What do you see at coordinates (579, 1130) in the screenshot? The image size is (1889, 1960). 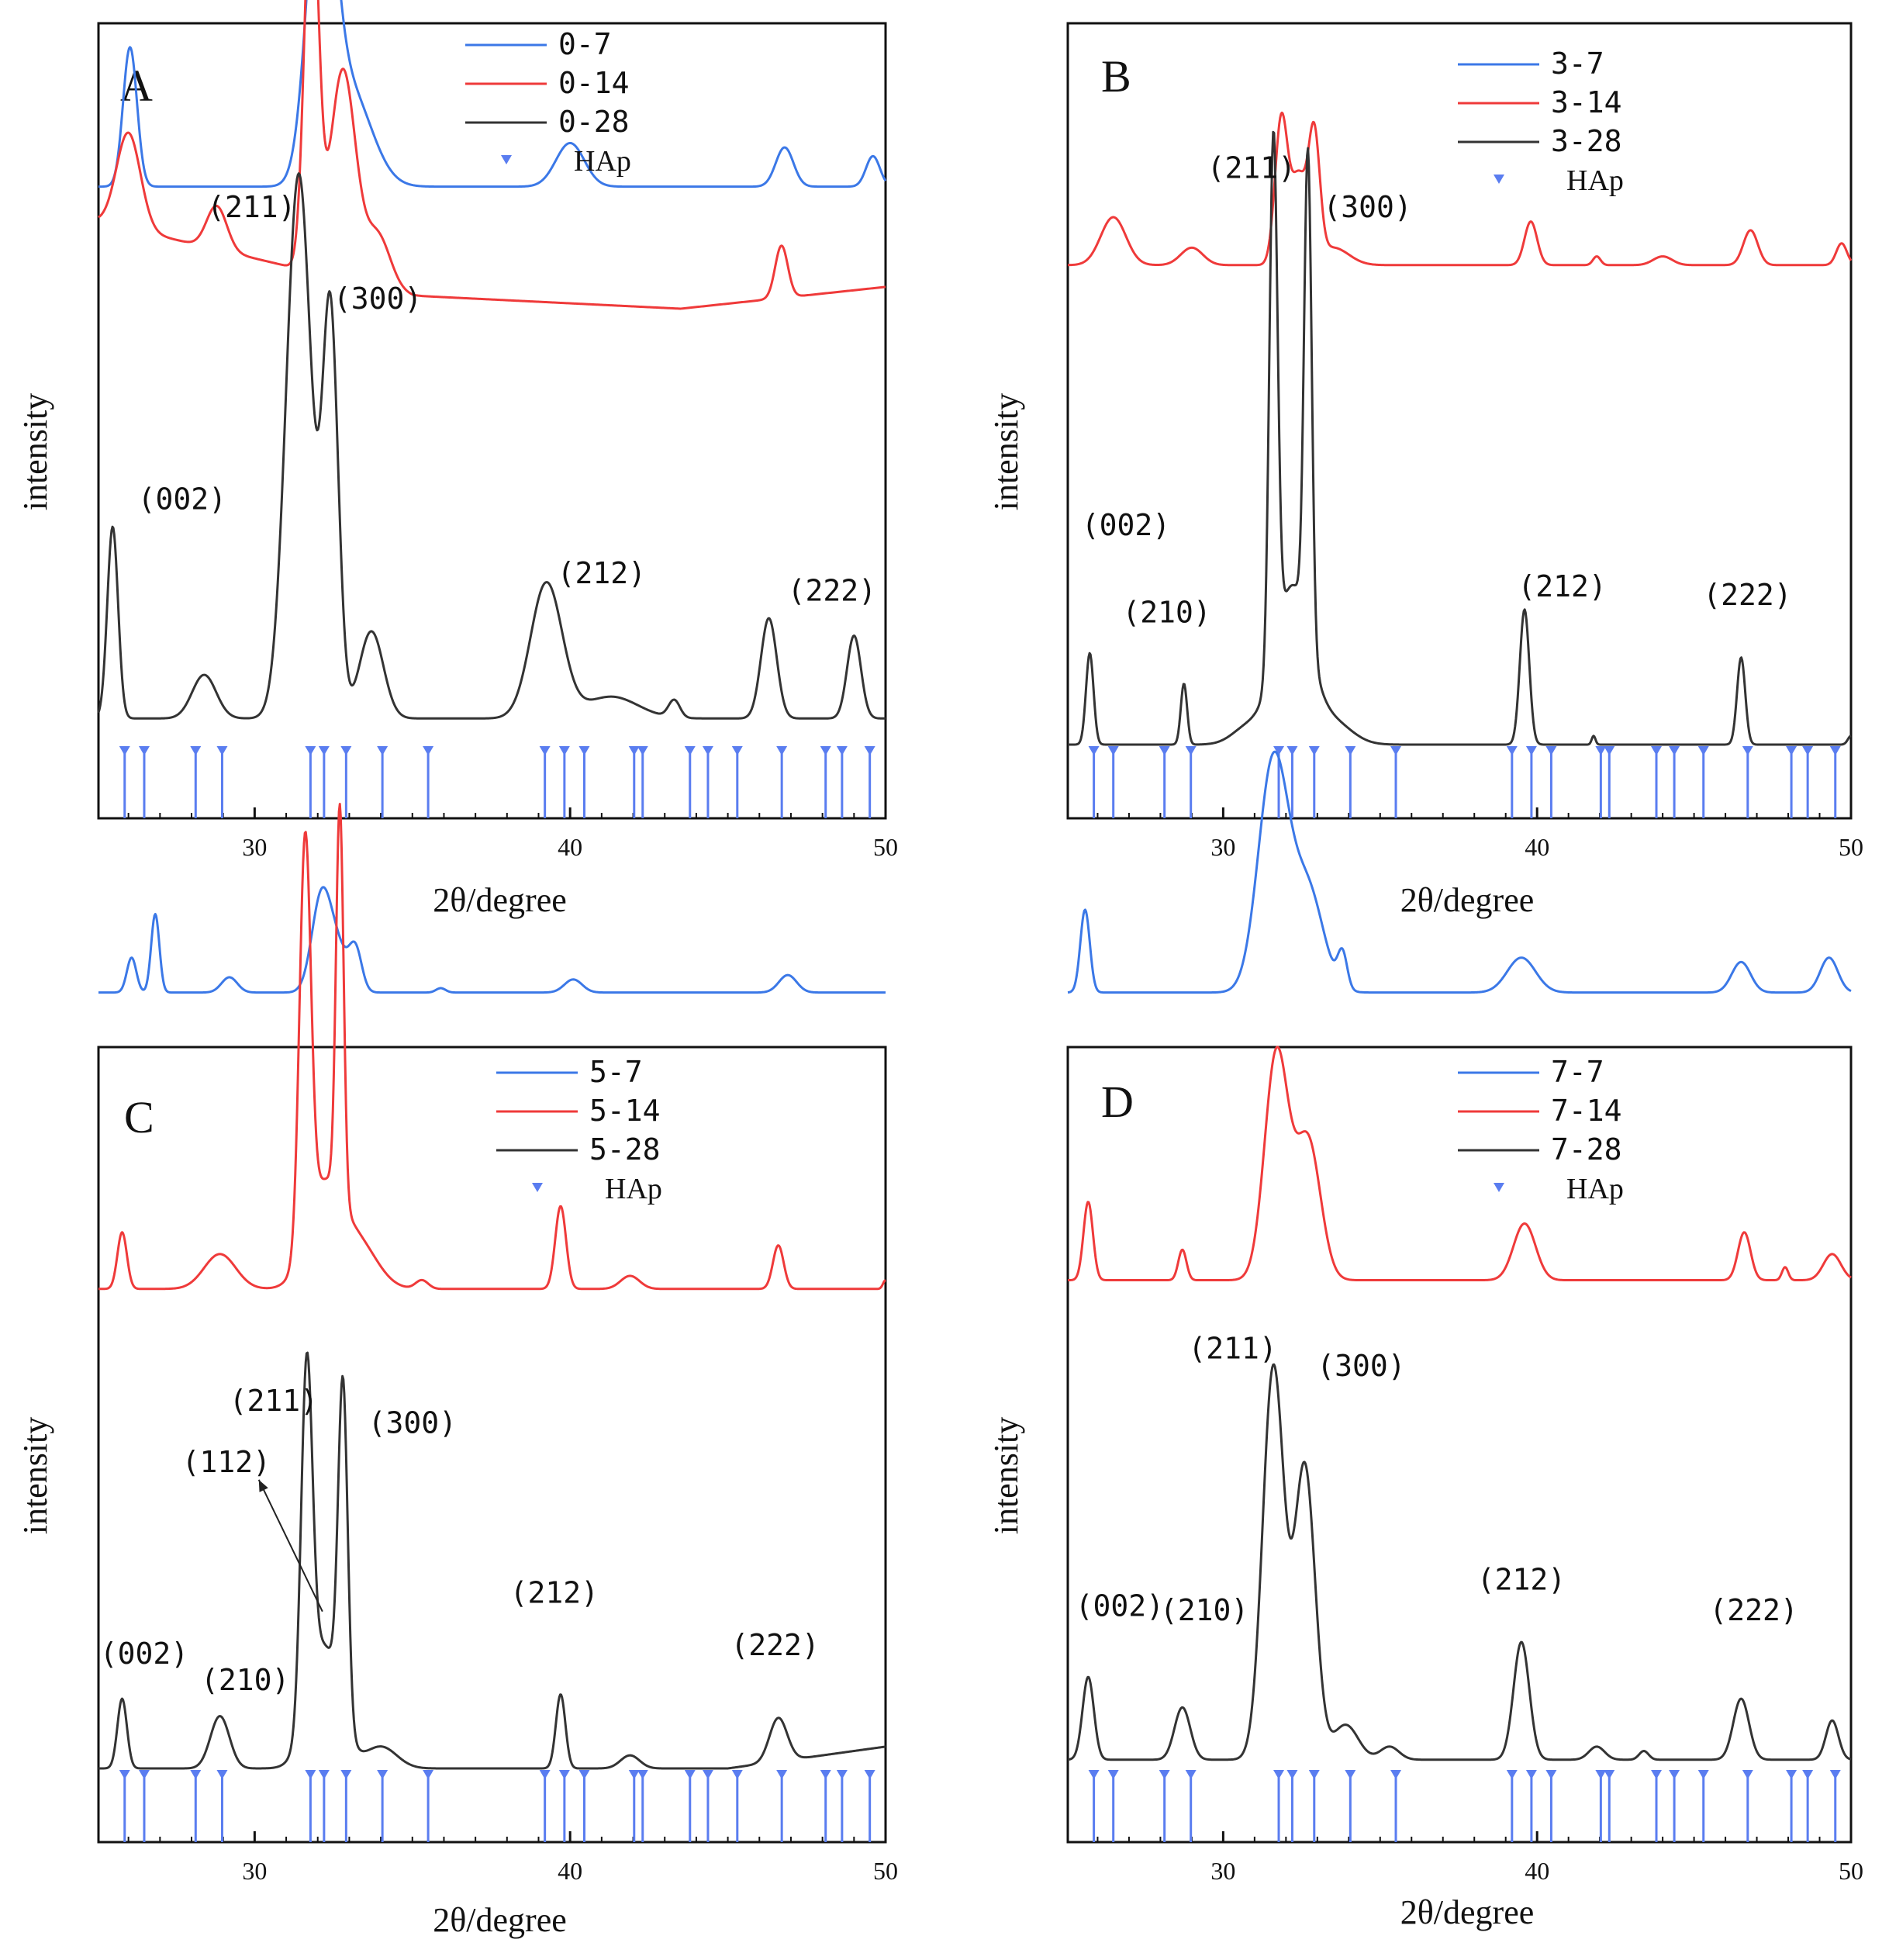 I see `legend: 5-7 5-14 5-28 HAp` at bounding box center [579, 1130].